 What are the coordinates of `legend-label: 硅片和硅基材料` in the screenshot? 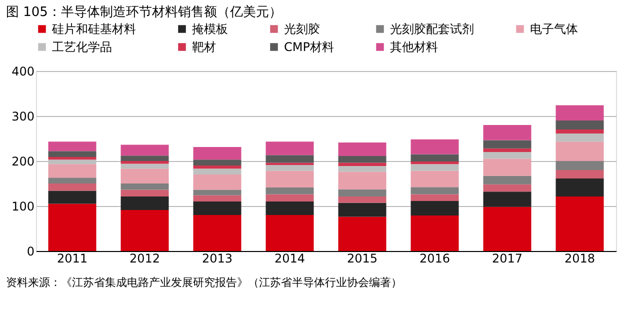 It's located at (93, 29).